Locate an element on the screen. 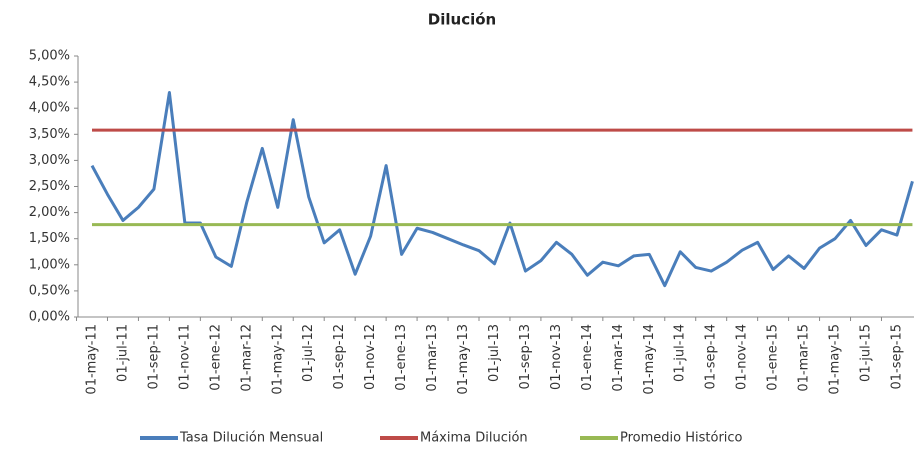 This screenshot has height=456, width=914. x-tick-label: 01-mar-15 is located at coordinates (804, 358).